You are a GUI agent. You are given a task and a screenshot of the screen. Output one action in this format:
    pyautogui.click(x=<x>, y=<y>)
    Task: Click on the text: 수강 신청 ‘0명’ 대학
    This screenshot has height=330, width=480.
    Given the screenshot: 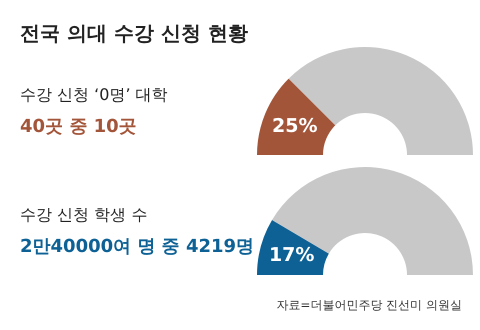 What is the action you would take?
    pyautogui.click(x=94, y=95)
    